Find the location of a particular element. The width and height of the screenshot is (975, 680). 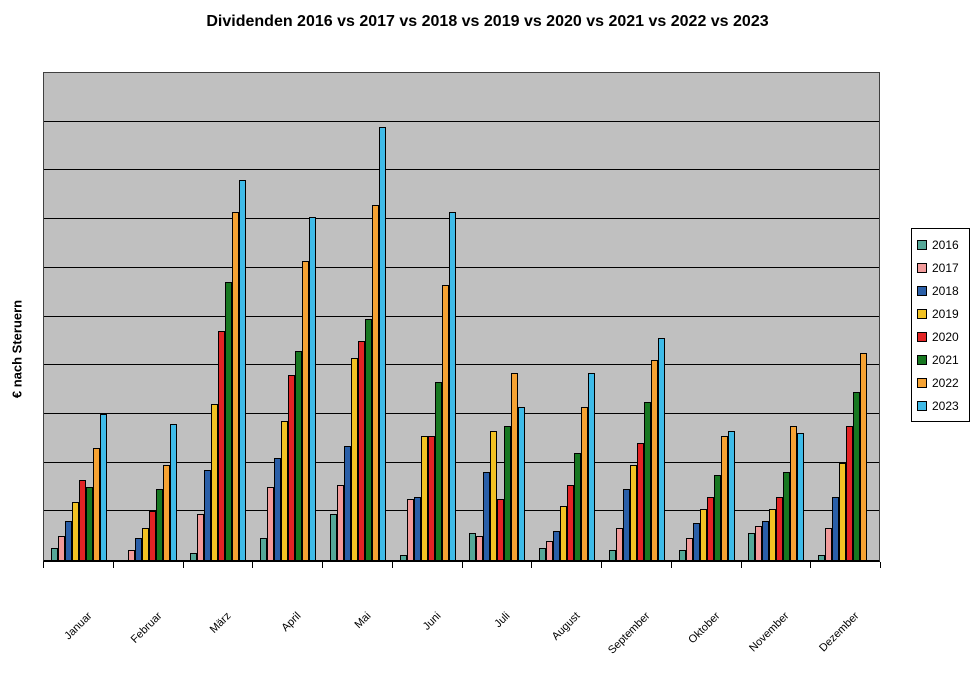

bar-2021-november is located at coordinates (787, 516).